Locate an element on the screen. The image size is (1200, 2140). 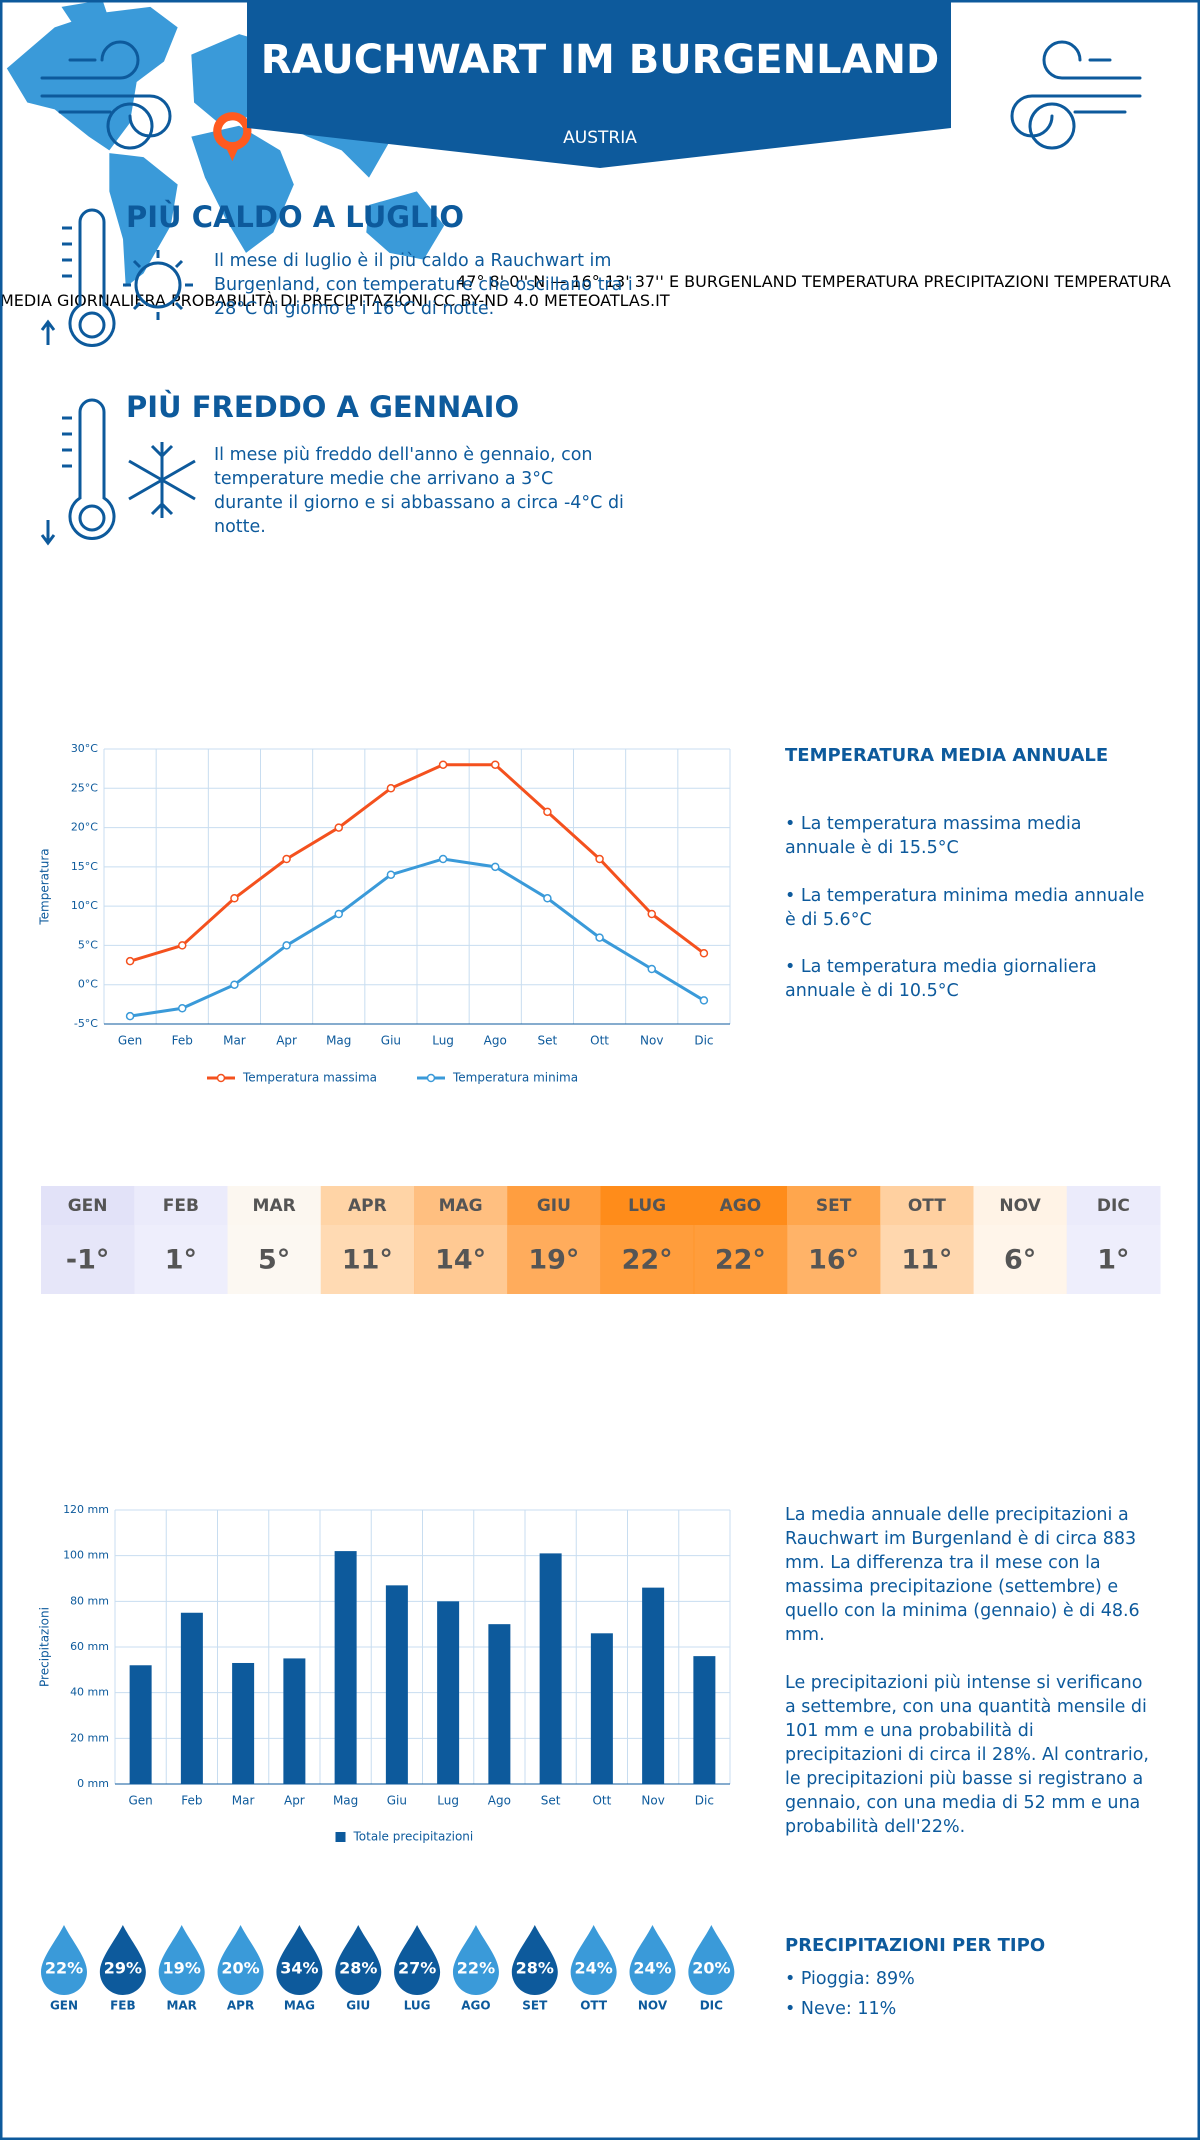
region: BURGENLAND is located at coordinates (740, 281).